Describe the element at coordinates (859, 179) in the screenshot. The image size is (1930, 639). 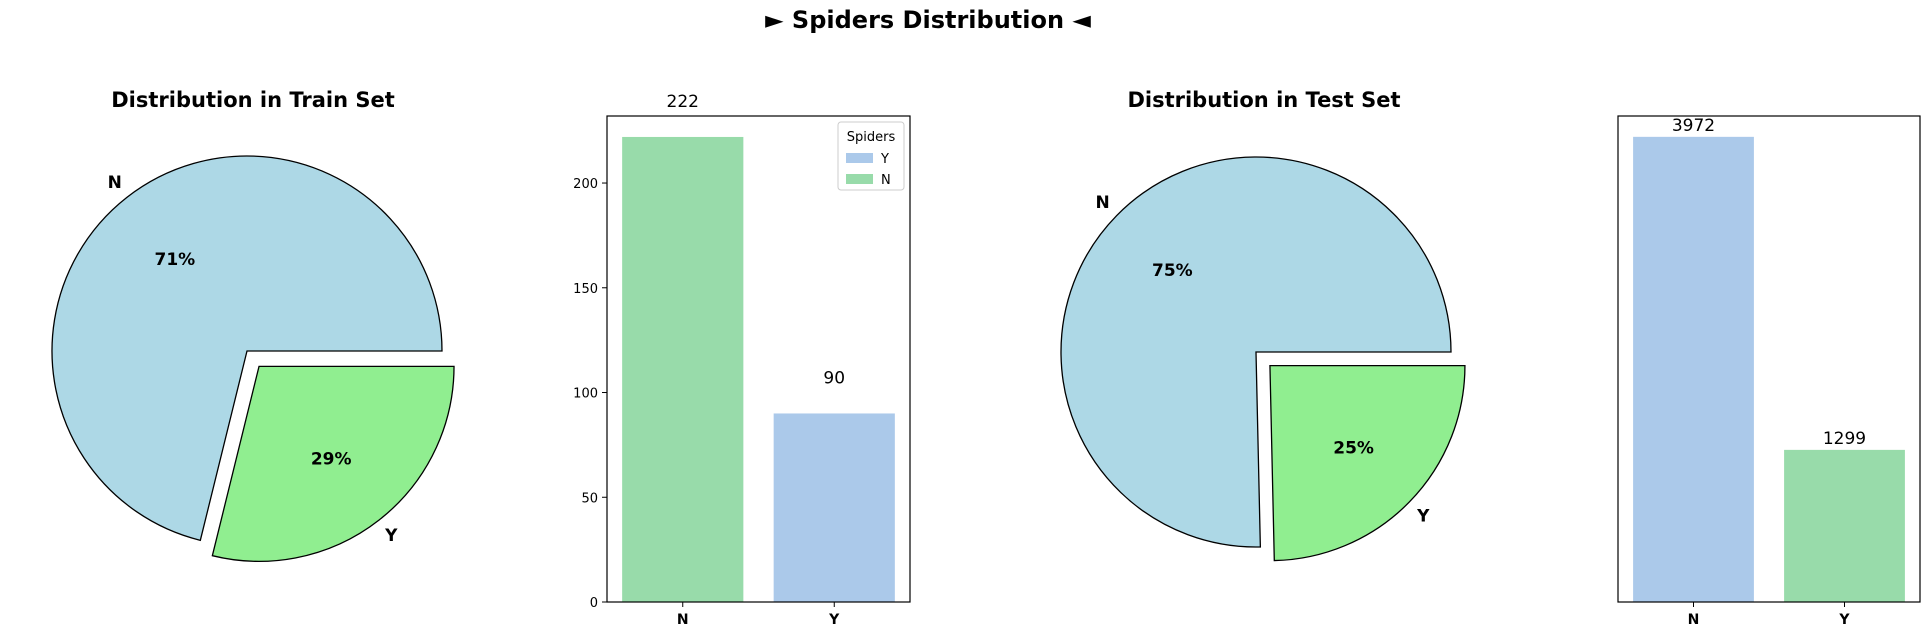
I see `train-legend-swatch-n` at that location.